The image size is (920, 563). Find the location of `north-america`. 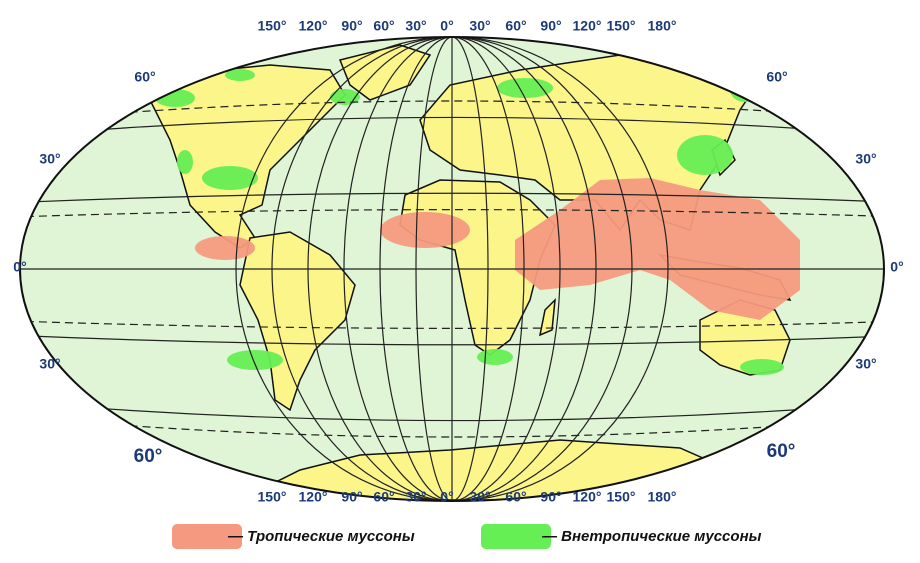

north-america is located at coordinates (247, 156).